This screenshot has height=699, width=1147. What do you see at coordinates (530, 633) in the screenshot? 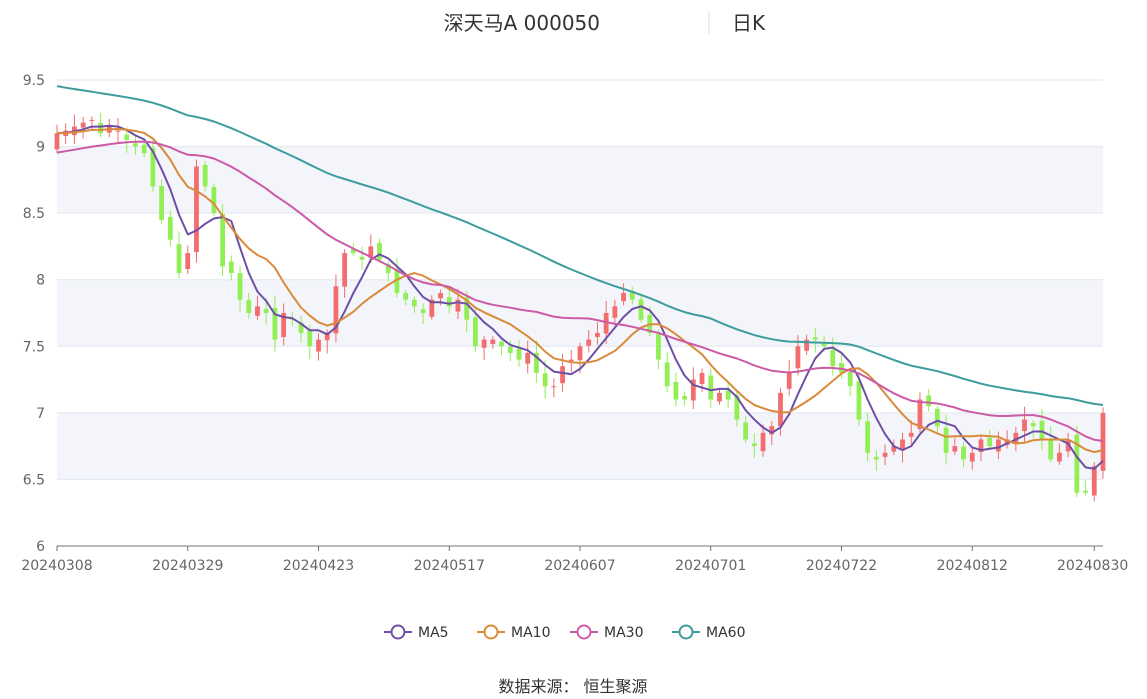
I see `legend-label: MA10` at bounding box center [530, 633].